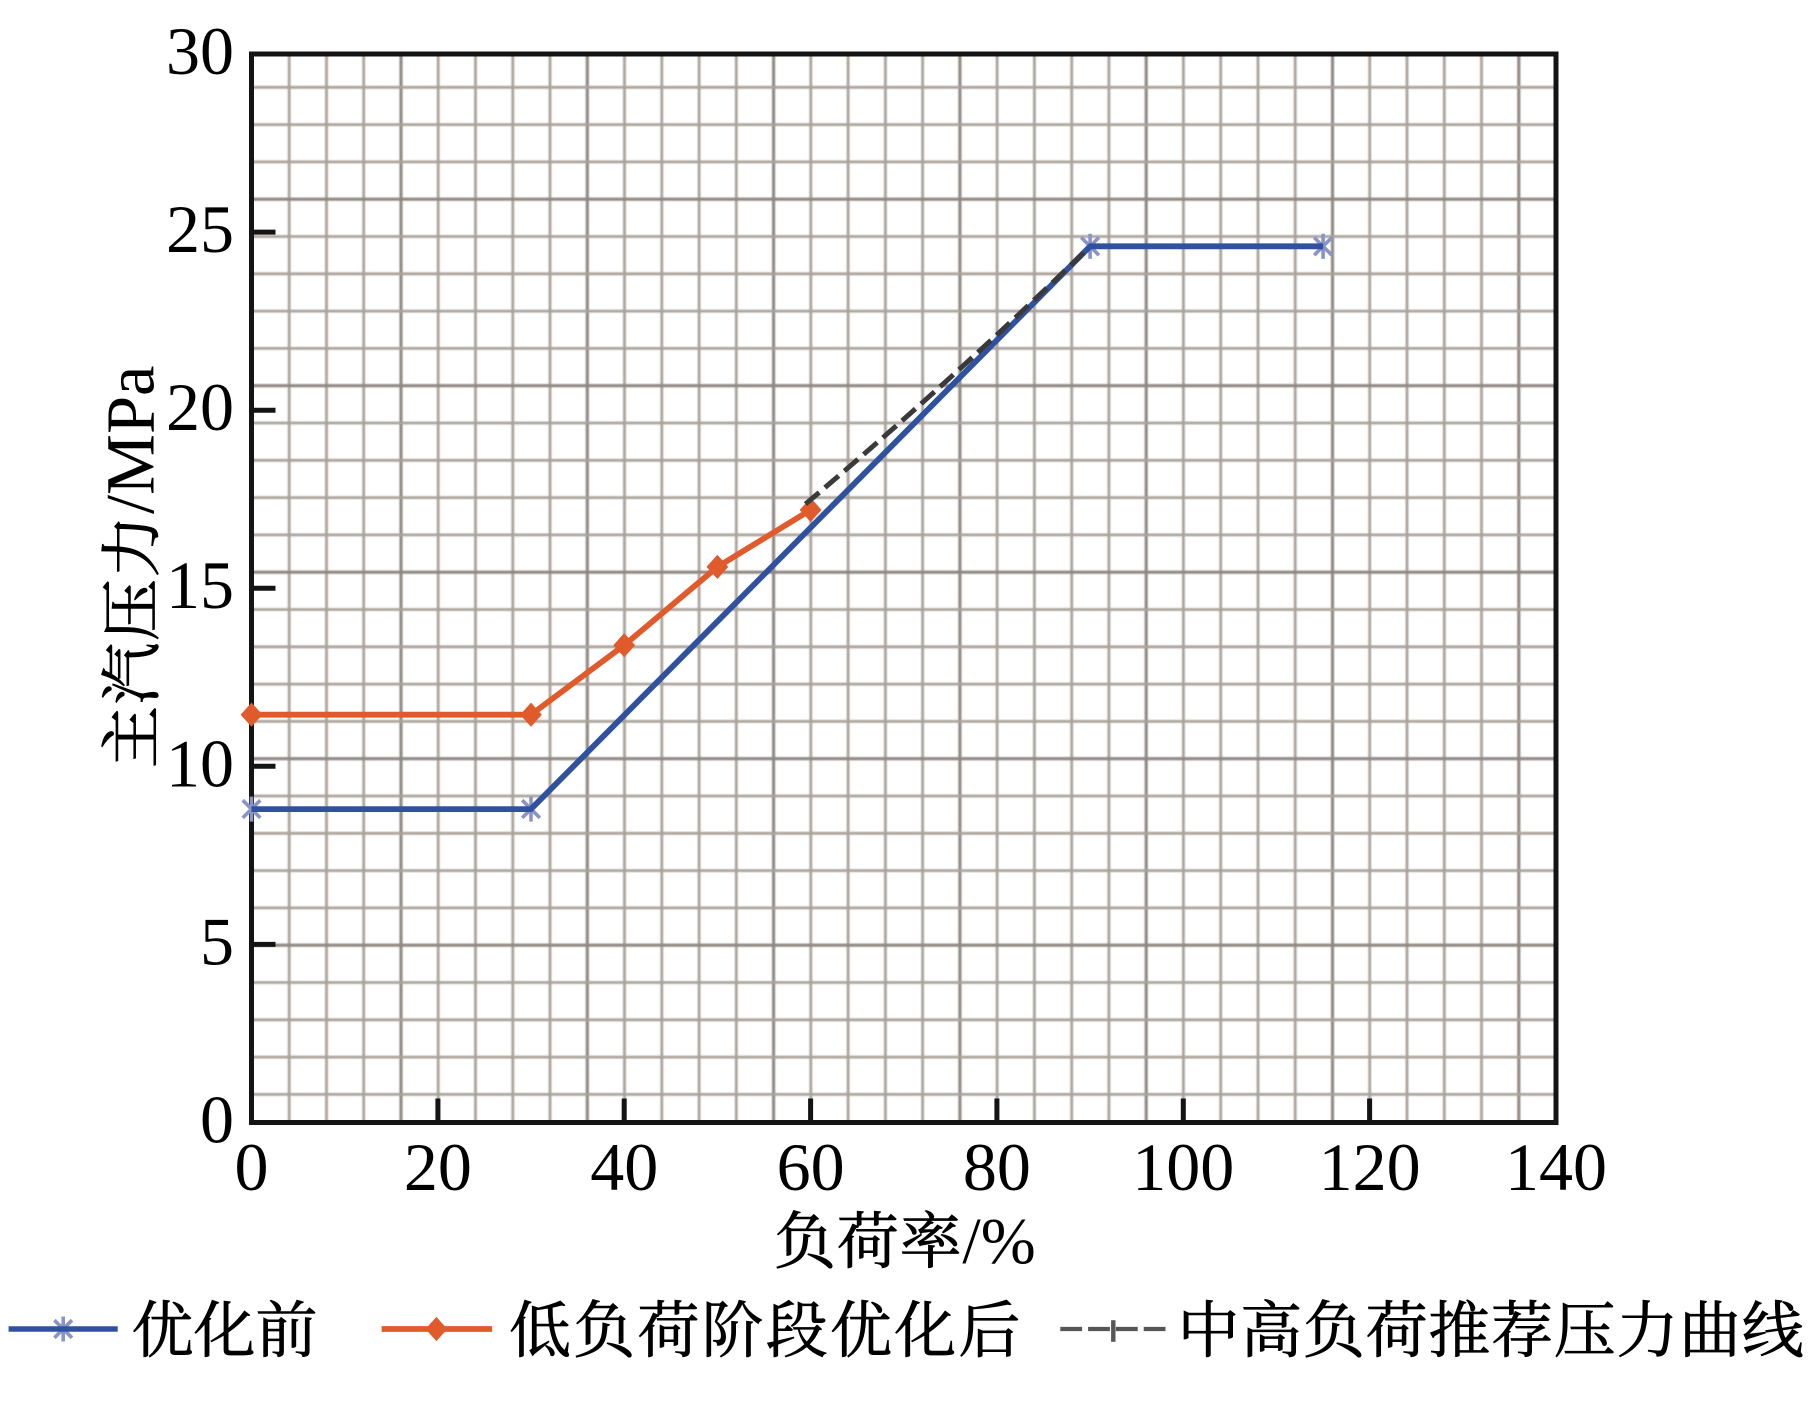 The image size is (1812, 1401). I want to click on svg-text: 40, so click(624, 1167).